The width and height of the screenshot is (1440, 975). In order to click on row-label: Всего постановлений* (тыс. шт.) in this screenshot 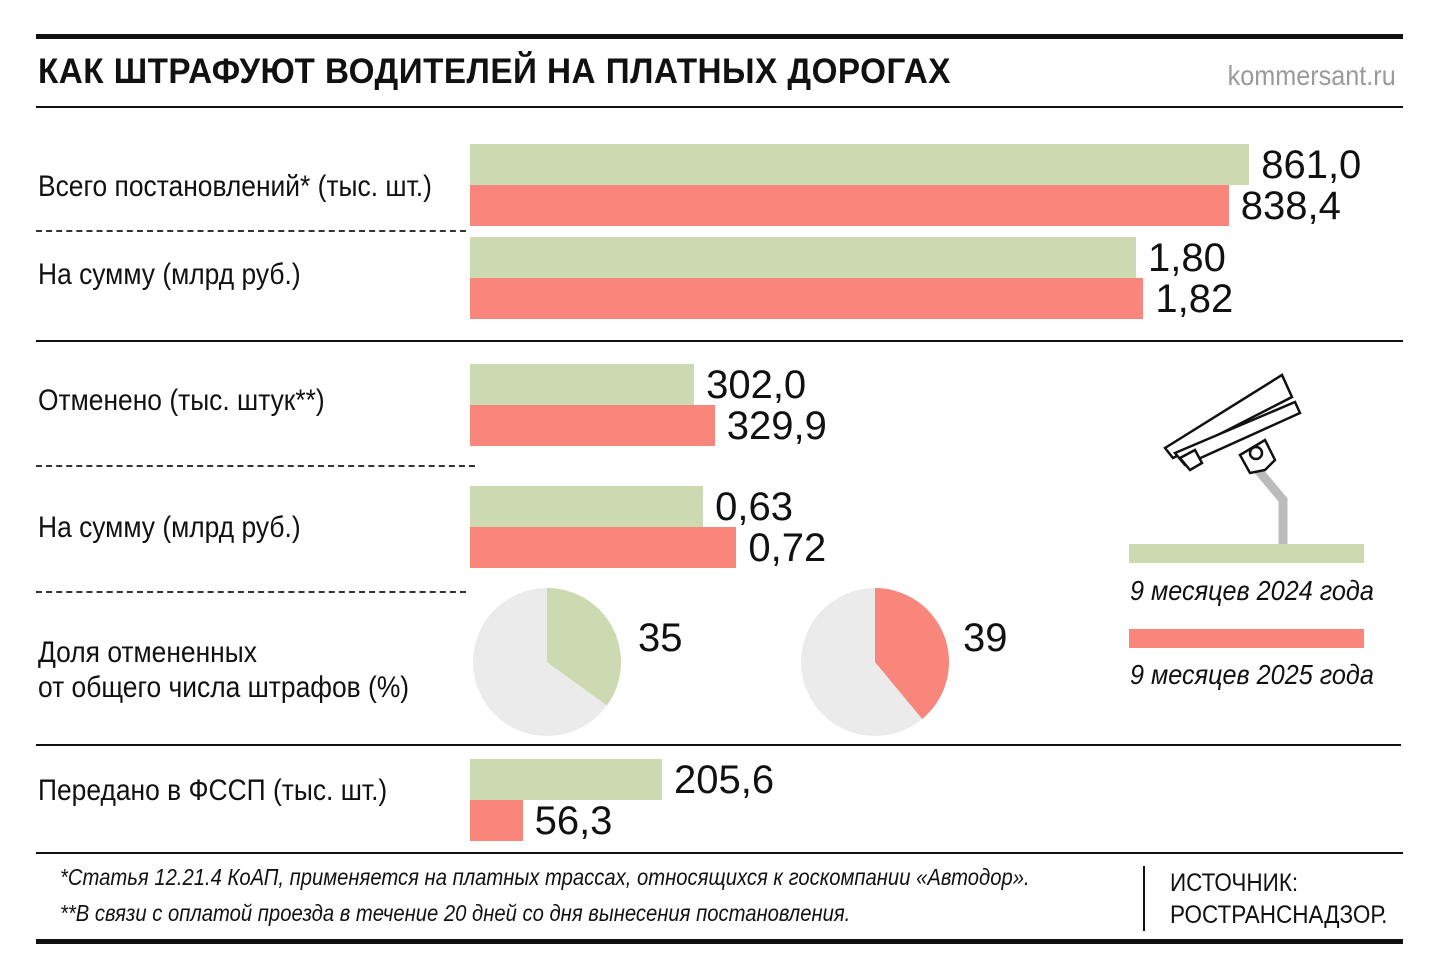, I will do `click(235, 186)`.